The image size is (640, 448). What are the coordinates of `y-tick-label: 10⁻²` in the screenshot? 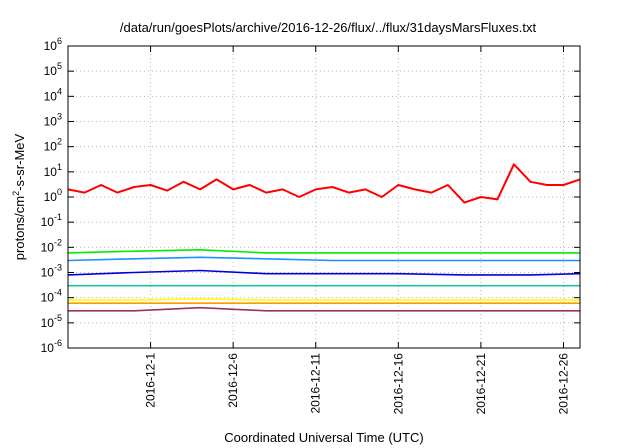 It's located at (51, 245).